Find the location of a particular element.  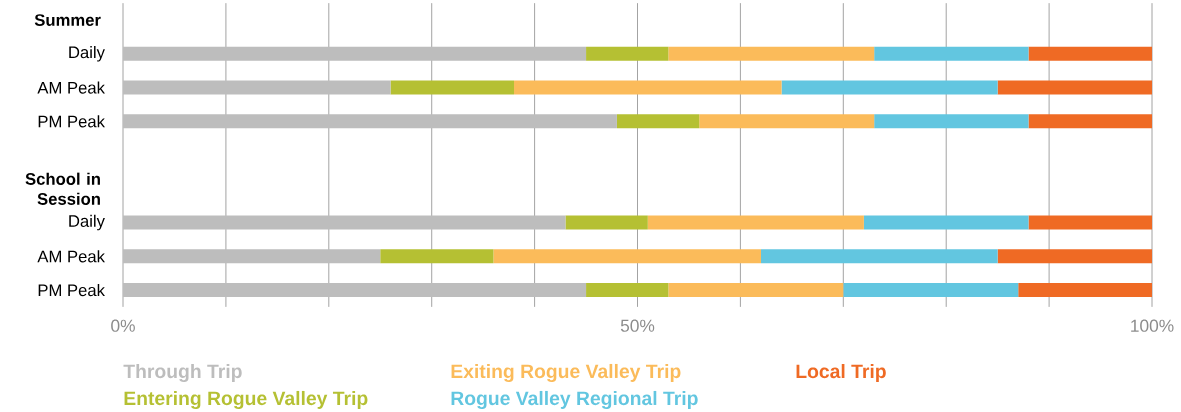

text: Rogue Valley Regional Trip is located at coordinates (574, 400).